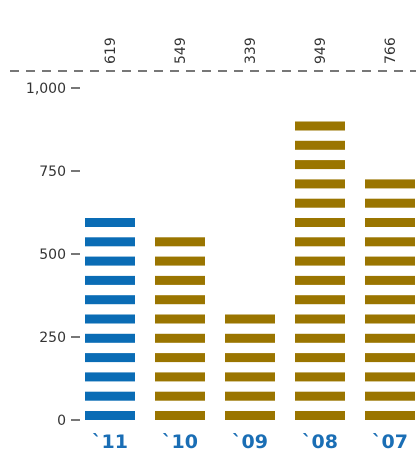  I want to click on value-label: 949, so click(321, 50).